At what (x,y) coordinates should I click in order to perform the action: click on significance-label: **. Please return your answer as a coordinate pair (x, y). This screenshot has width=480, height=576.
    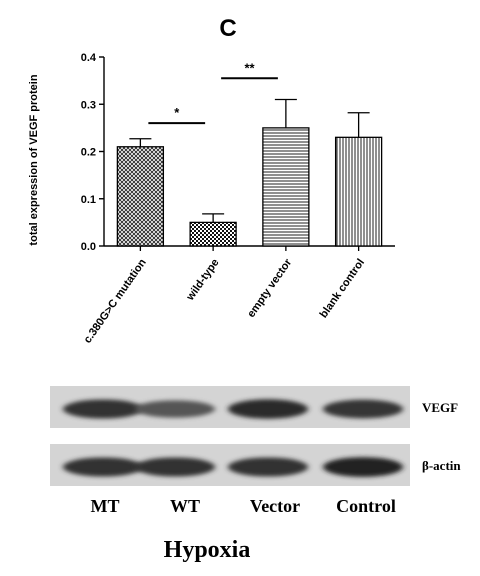
    Looking at the image, I should click on (249, 67).